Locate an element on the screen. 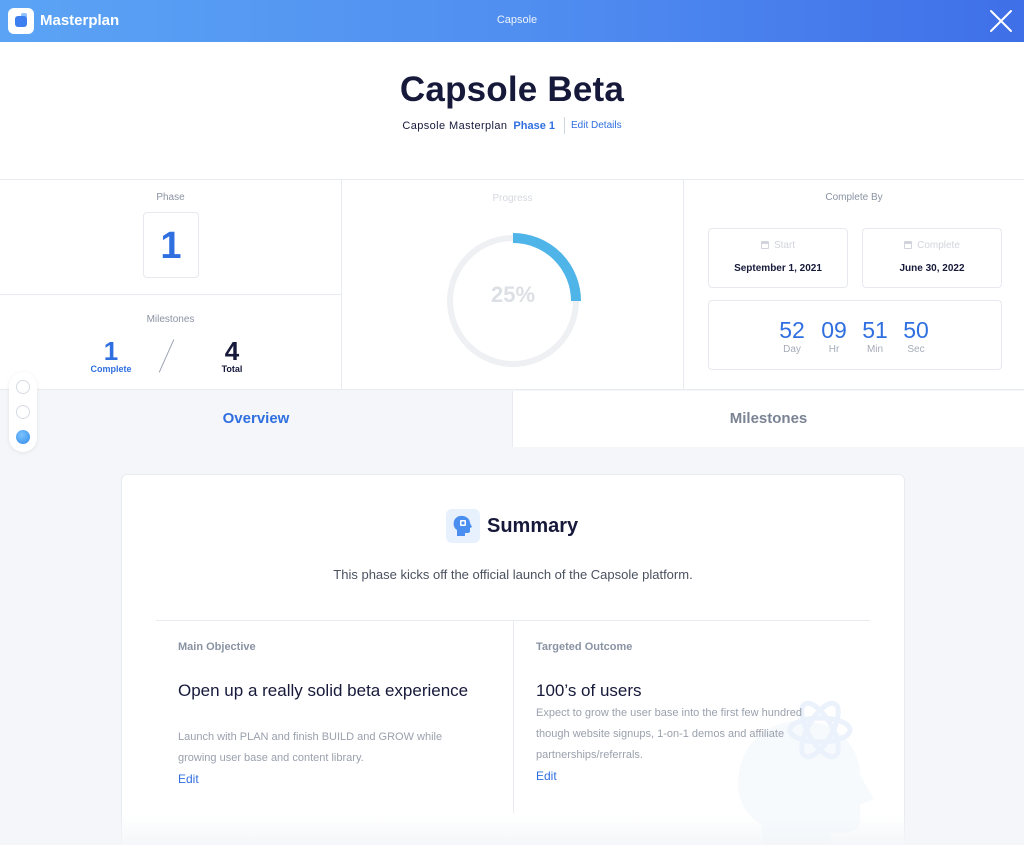  countdown-days-label: Day is located at coordinates (792, 349).